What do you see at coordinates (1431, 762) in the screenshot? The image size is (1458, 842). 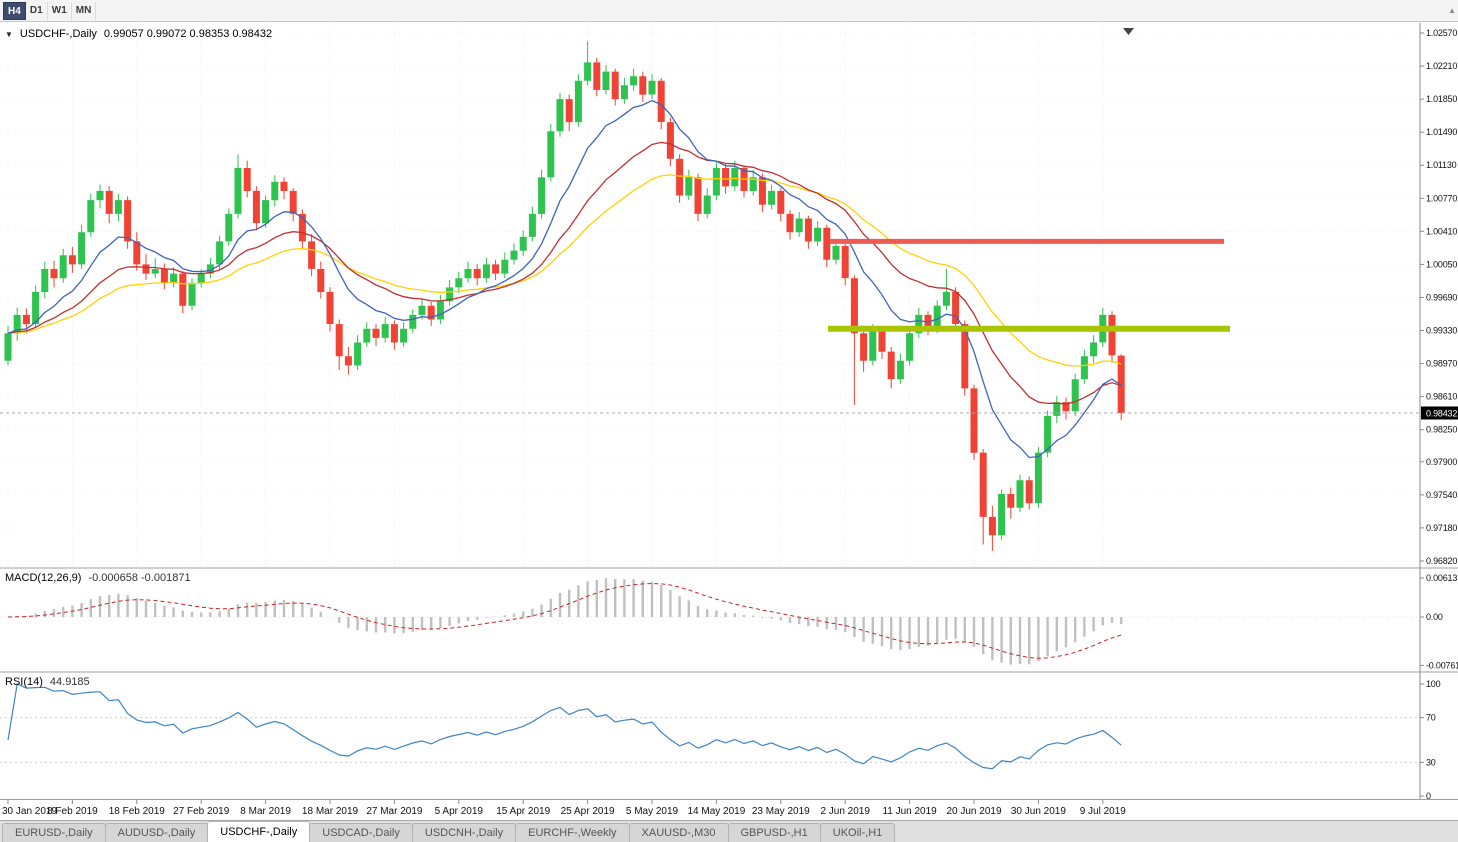 I see `rsi-axis-label: 30` at bounding box center [1431, 762].